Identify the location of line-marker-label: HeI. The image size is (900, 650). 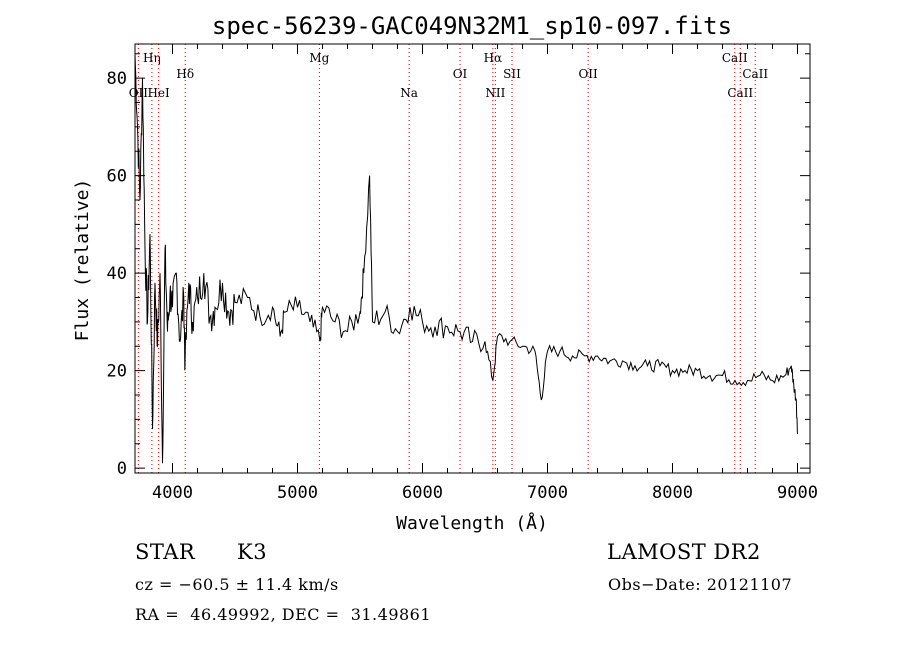
(158, 93).